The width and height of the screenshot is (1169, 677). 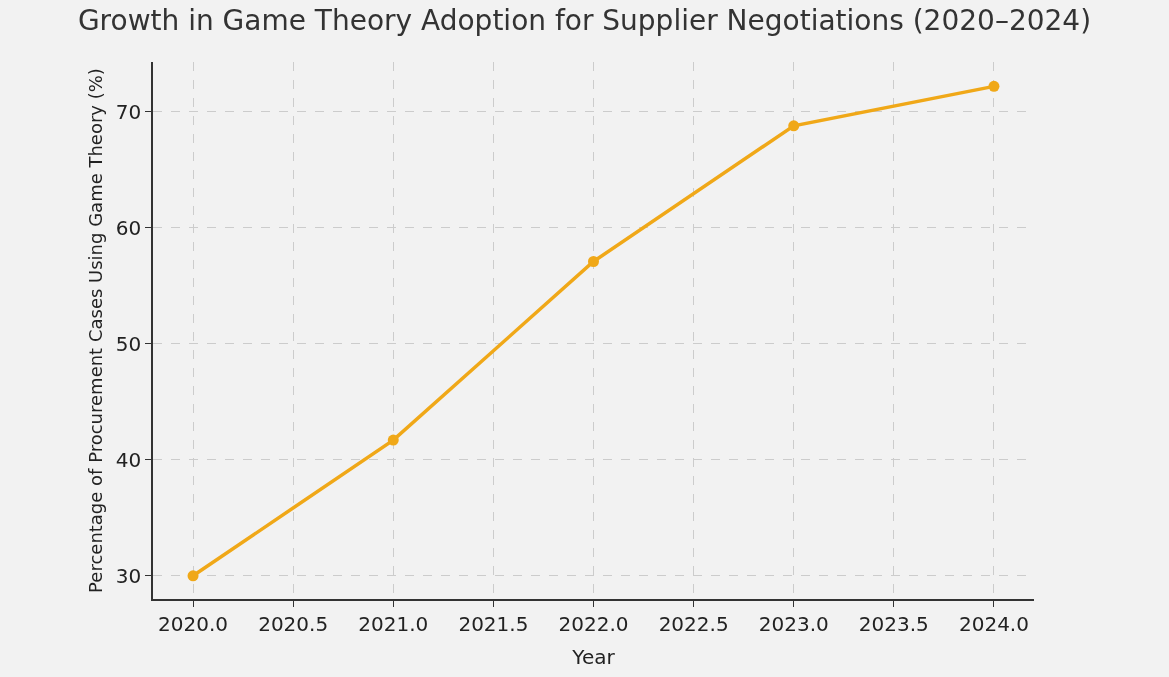 What do you see at coordinates (128, 343) in the screenshot?
I see `y-tick-label: 50` at bounding box center [128, 343].